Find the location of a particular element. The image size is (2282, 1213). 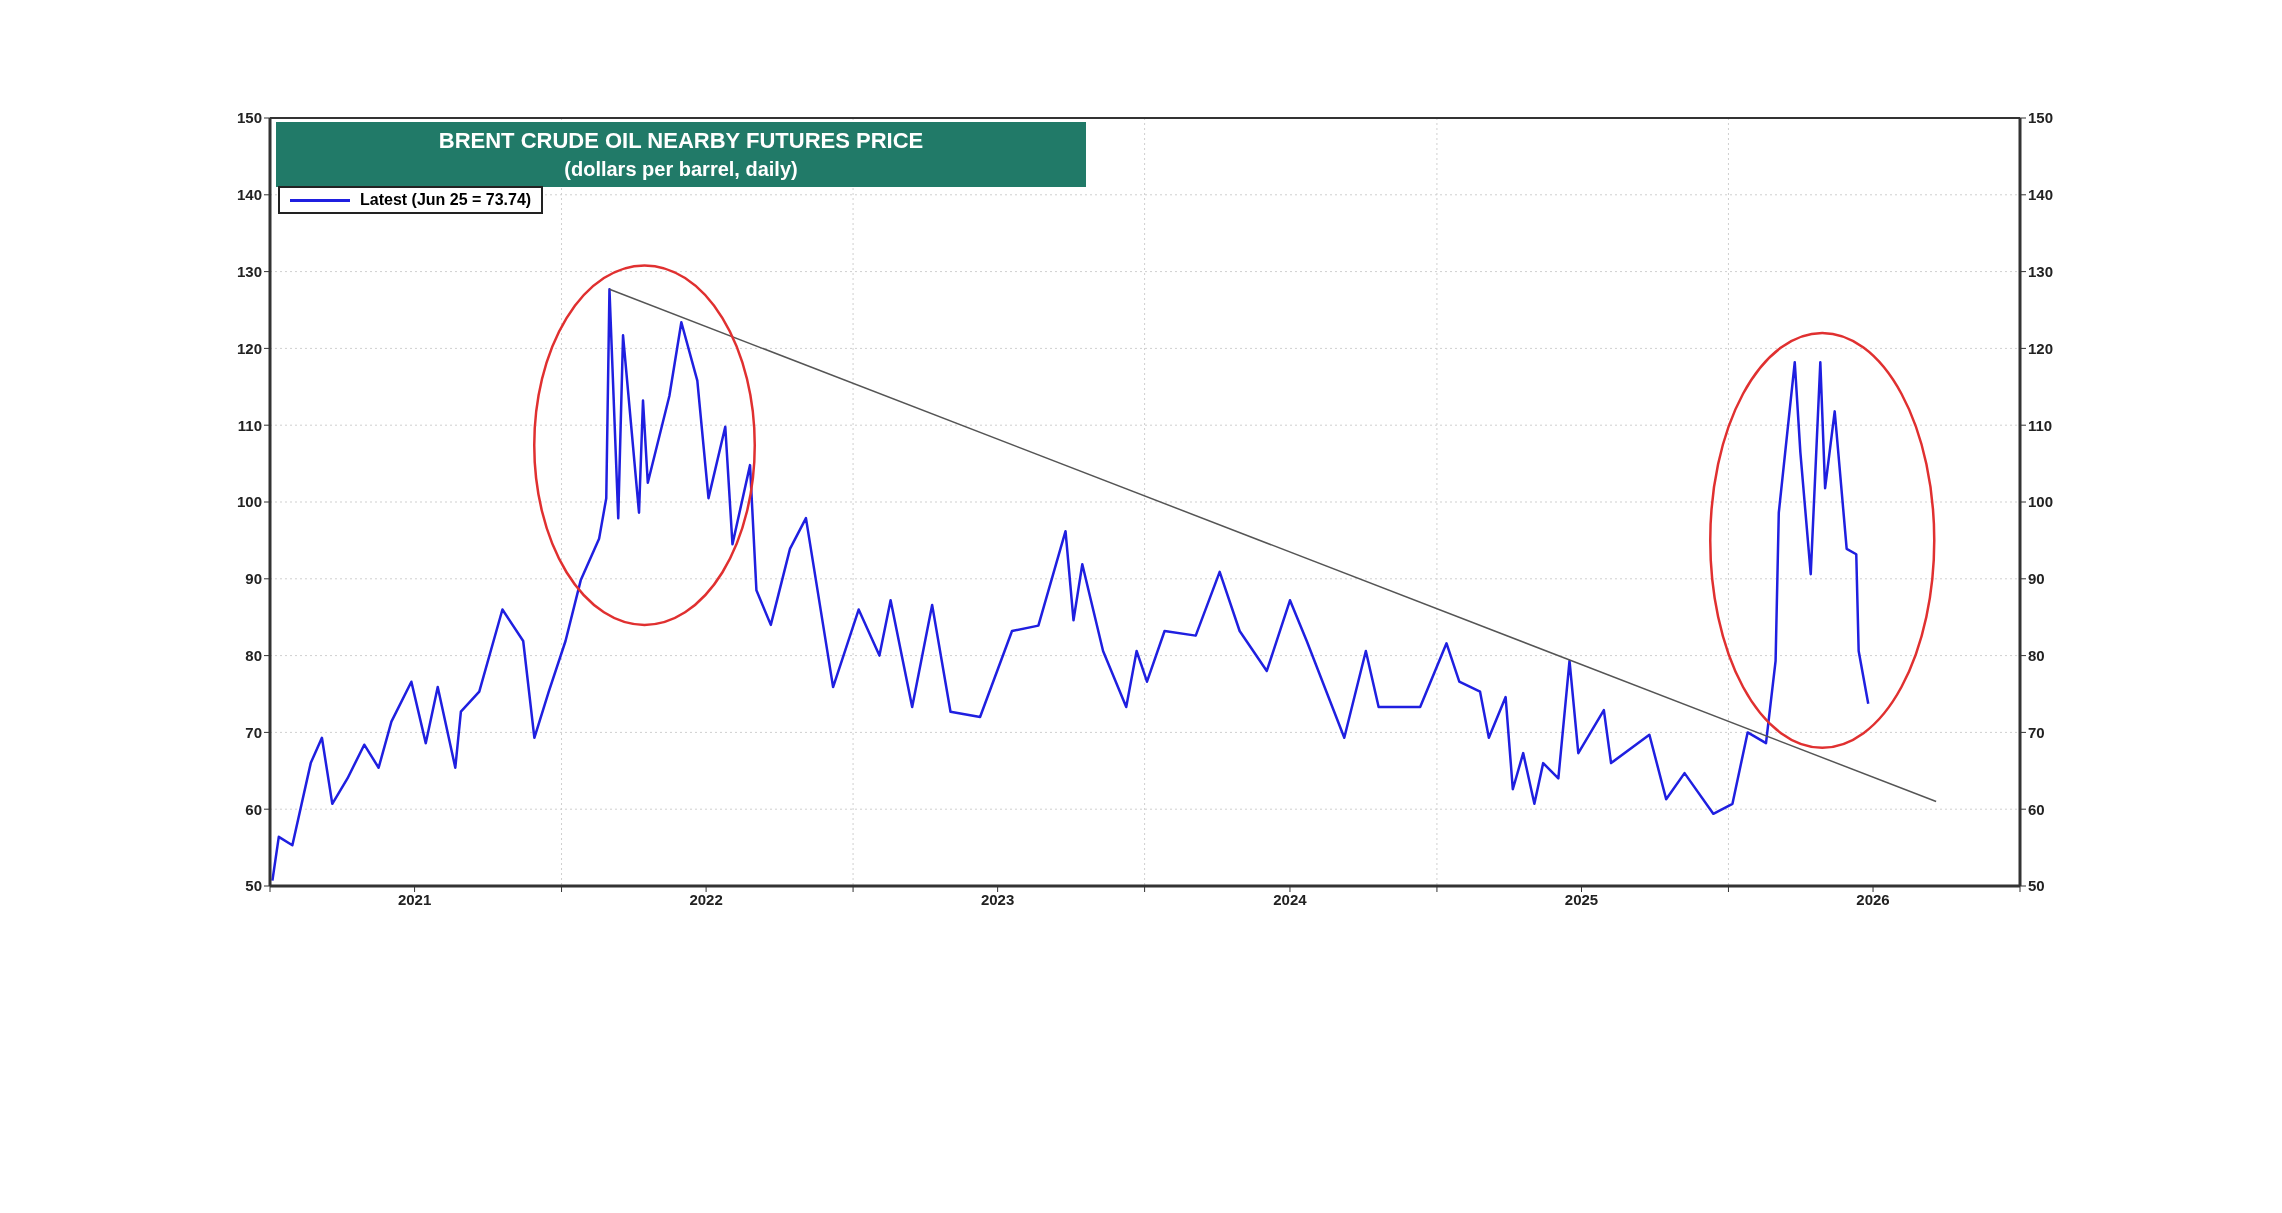

y-tick-label: 140 is located at coordinates (249, 195).